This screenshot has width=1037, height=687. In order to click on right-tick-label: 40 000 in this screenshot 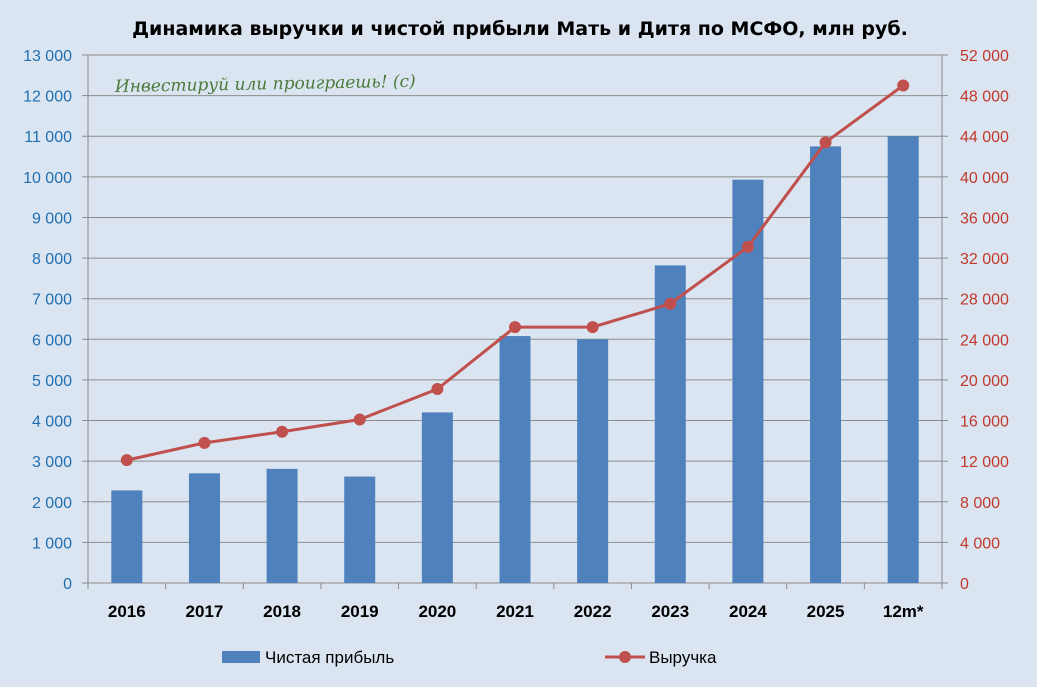, I will do `click(984, 178)`.